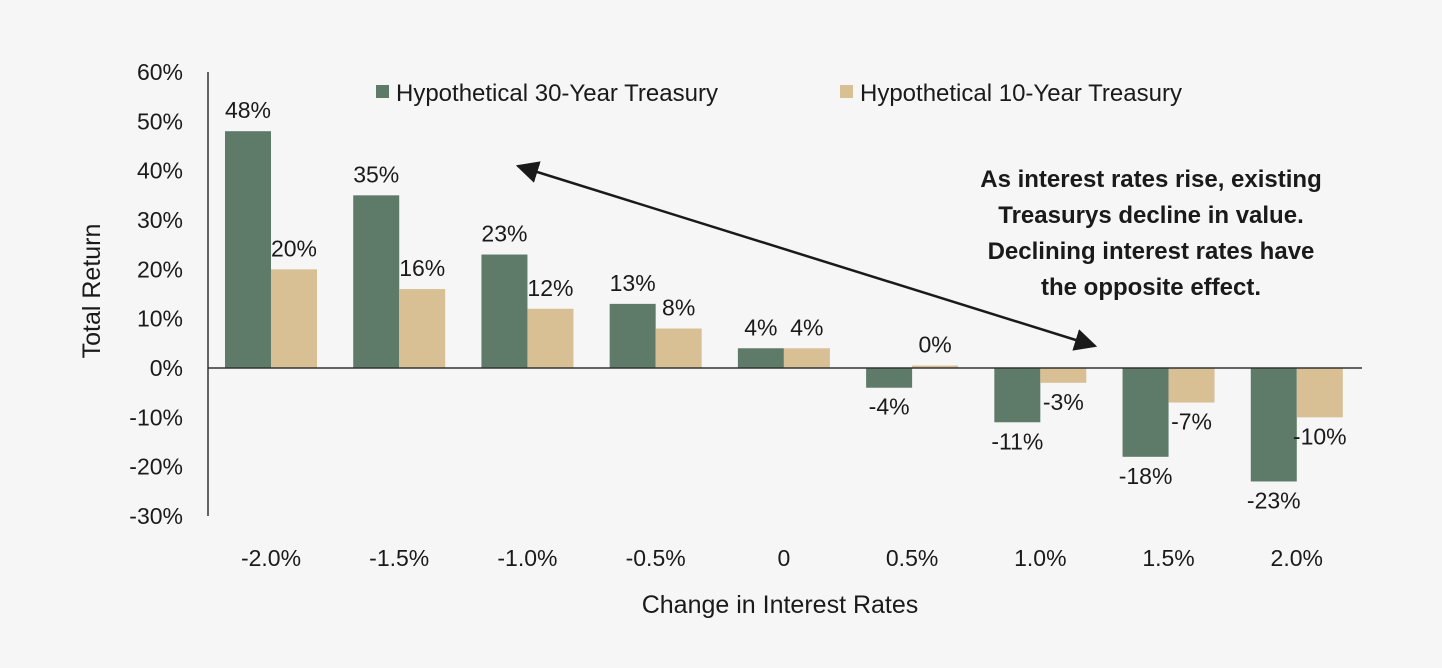 The height and width of the screenshot is (668, 1442). I want to click on data-label-10-year: 12%, so click(550, 288).